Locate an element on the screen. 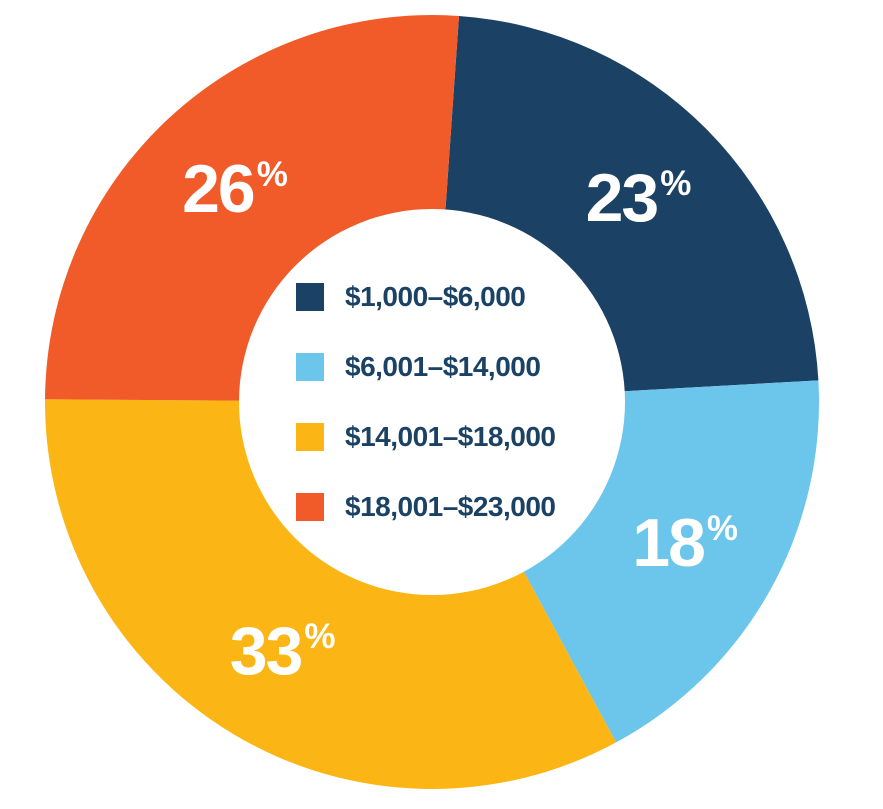  legend-item: $18,001–$23,000 is located at coordinates (426, 507).